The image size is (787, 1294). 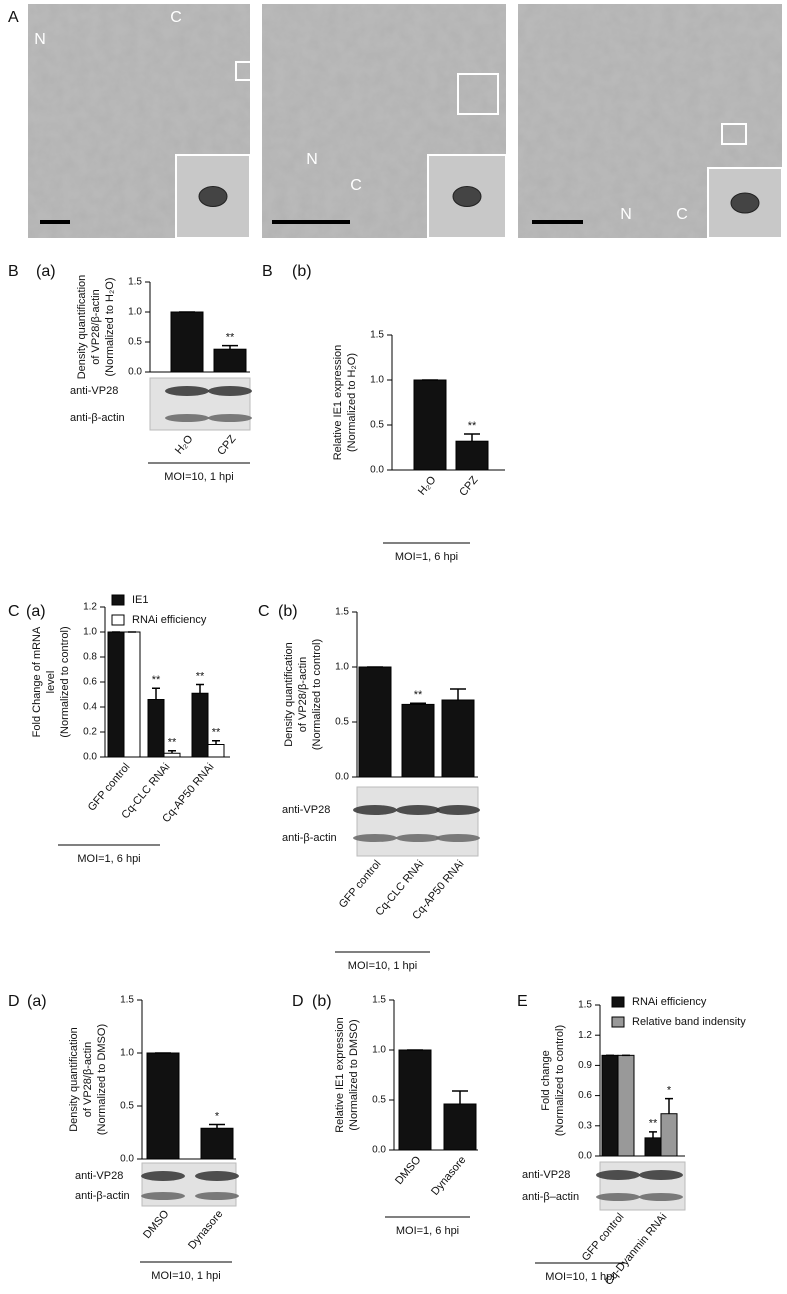 I want to click on panel-label: E, so click(x=522, y=1001).